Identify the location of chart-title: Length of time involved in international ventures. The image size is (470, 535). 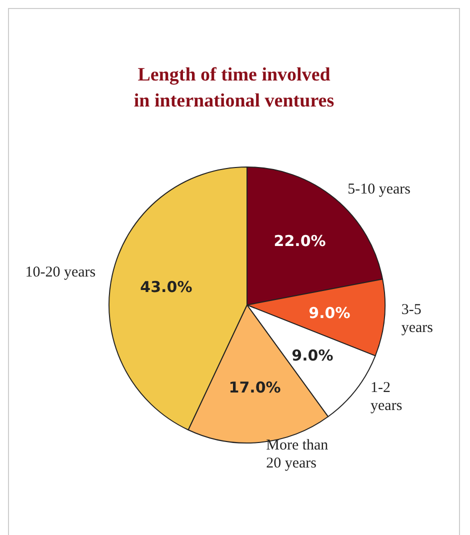
(234, 88).